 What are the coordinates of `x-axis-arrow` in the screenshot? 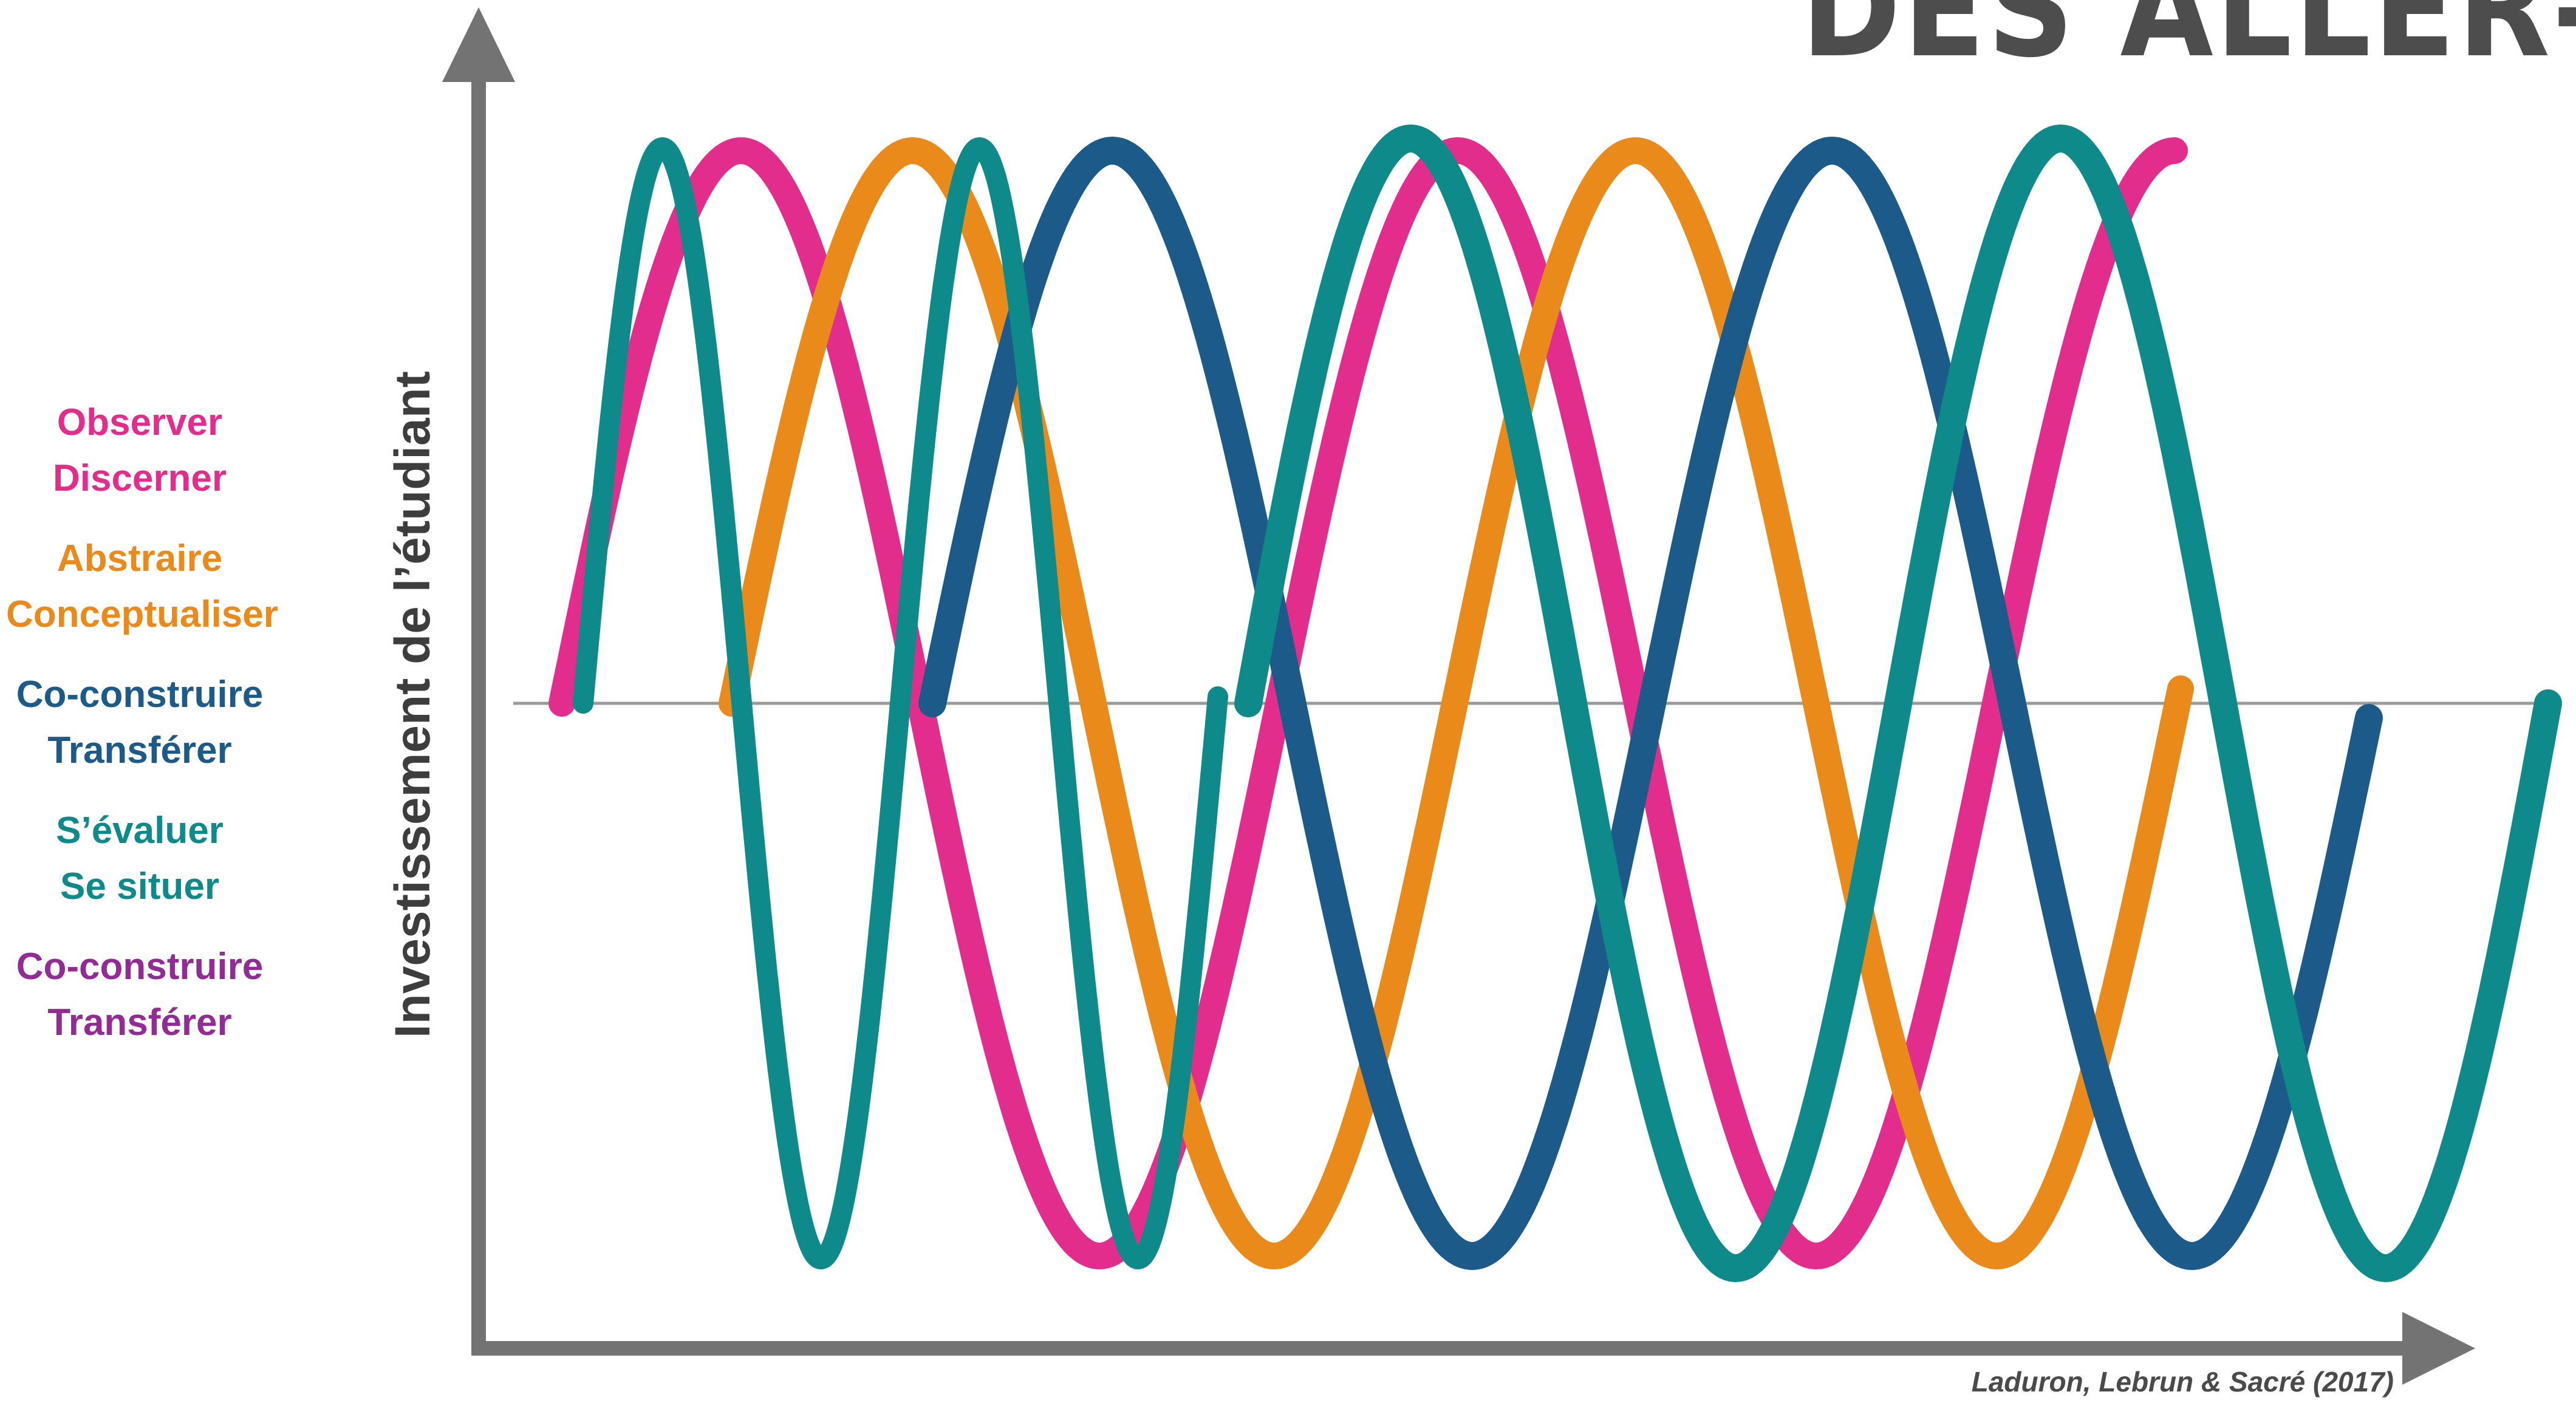 It's located at (2438, 1348).